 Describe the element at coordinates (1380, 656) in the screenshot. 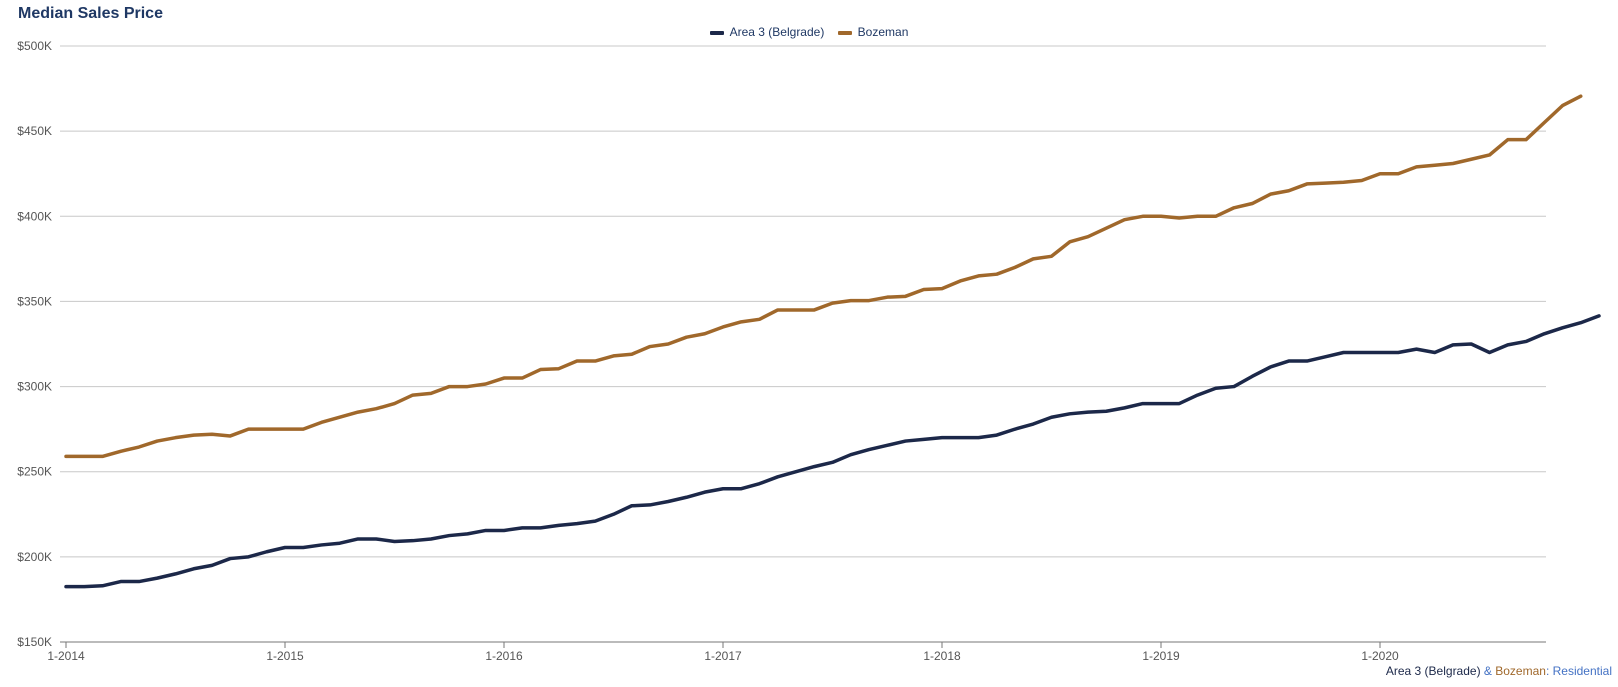

I see `x-tick-label: 1-2020` at that location.